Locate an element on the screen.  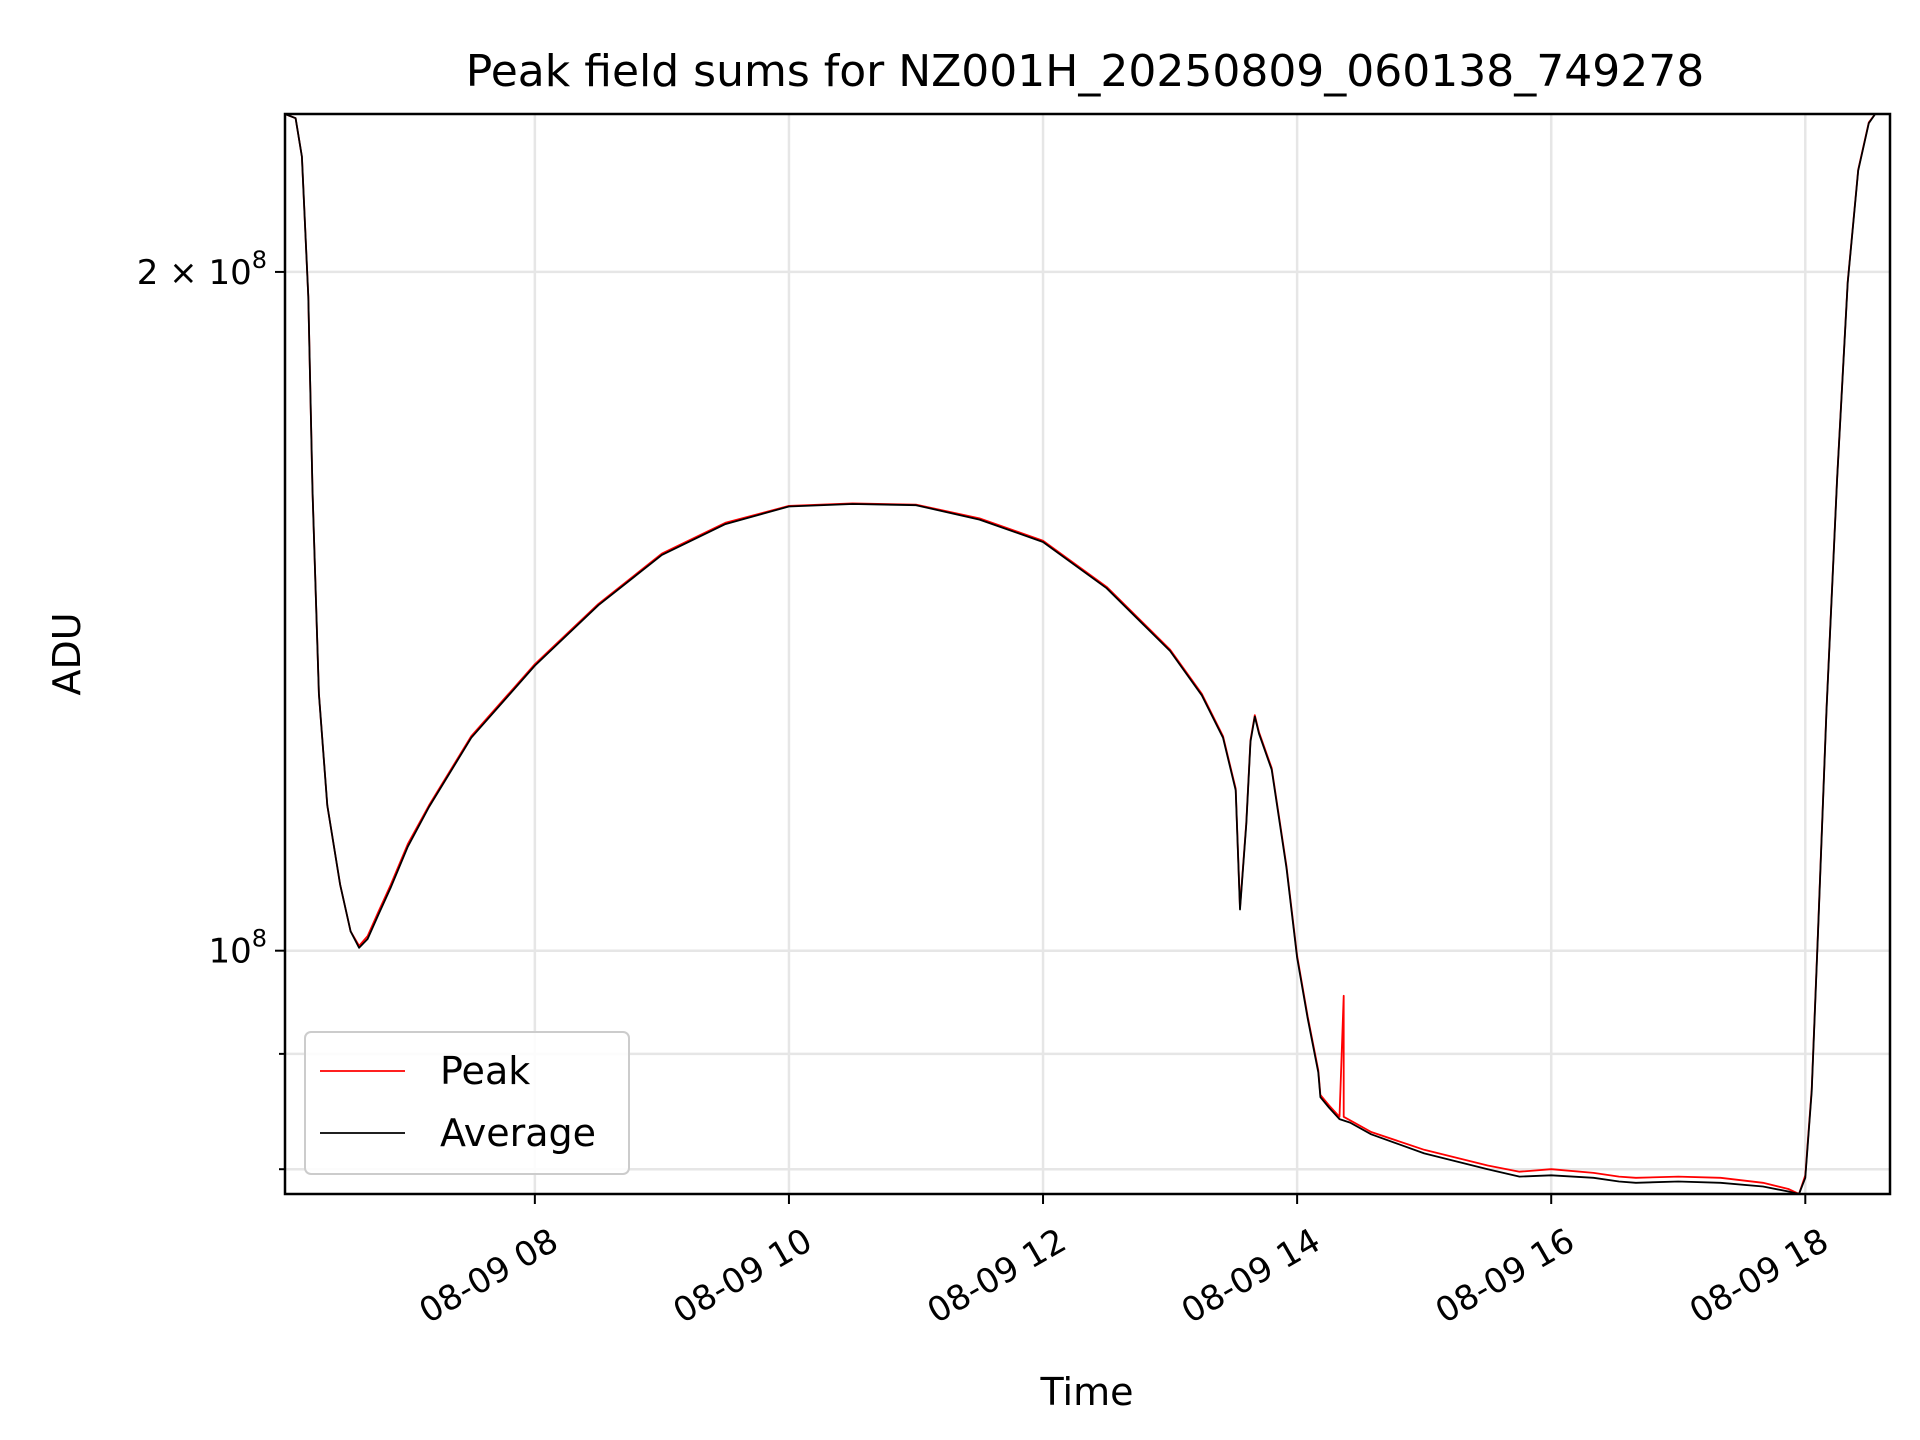
legend-box is located at coordinates (467, 1103).